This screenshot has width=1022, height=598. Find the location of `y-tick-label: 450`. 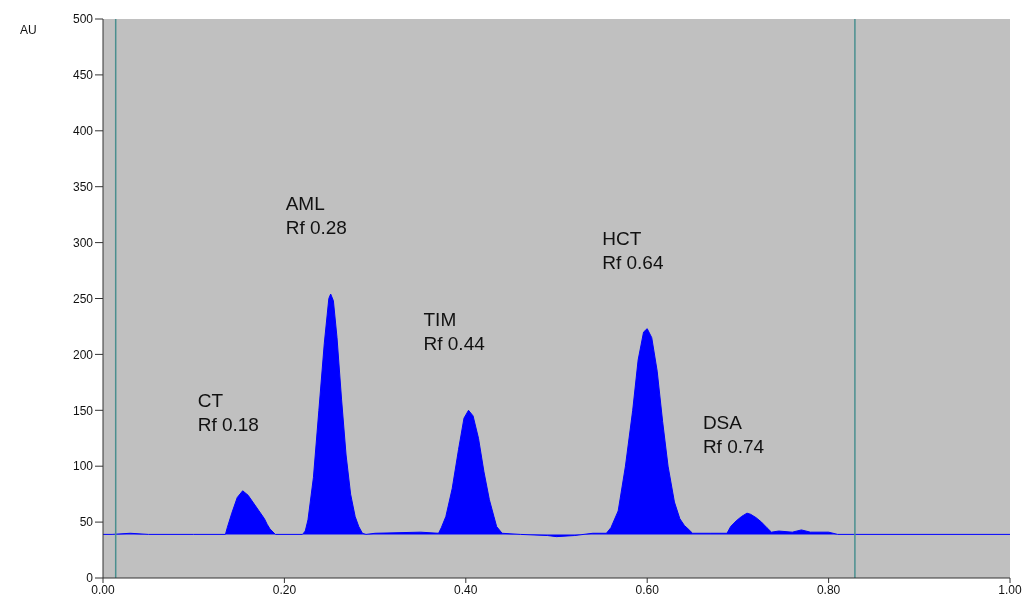

y-tick-label: 450 is located at coordinates (83, 75).